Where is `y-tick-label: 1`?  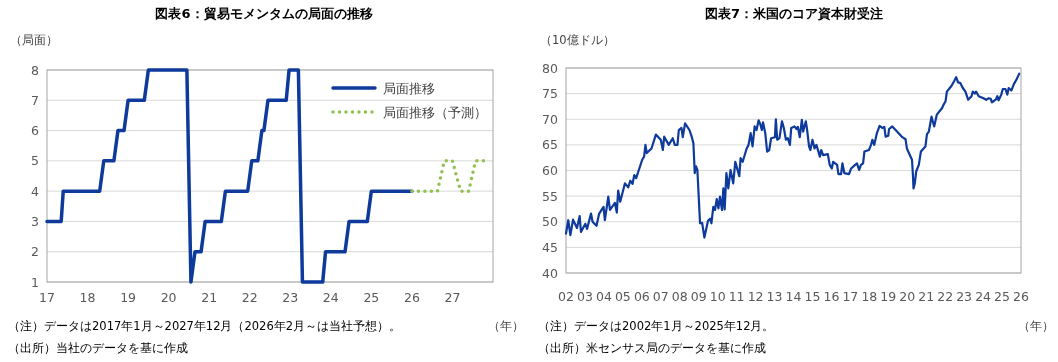 y-tick-label: 1 is located at coordinates (35, 282).